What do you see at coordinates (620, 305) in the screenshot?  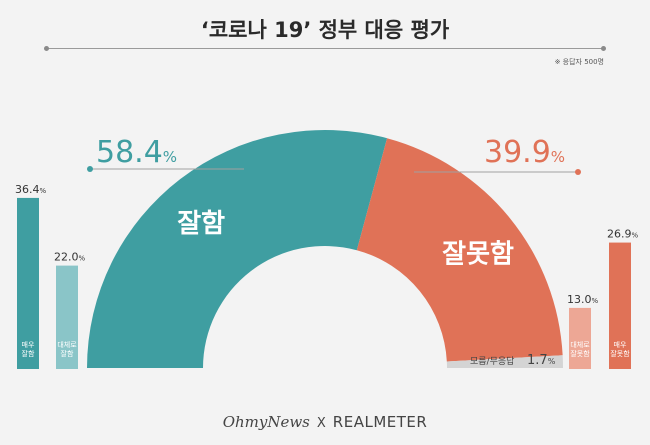 I see `bar-매우-잘못함` at bounding box center [620, 305].